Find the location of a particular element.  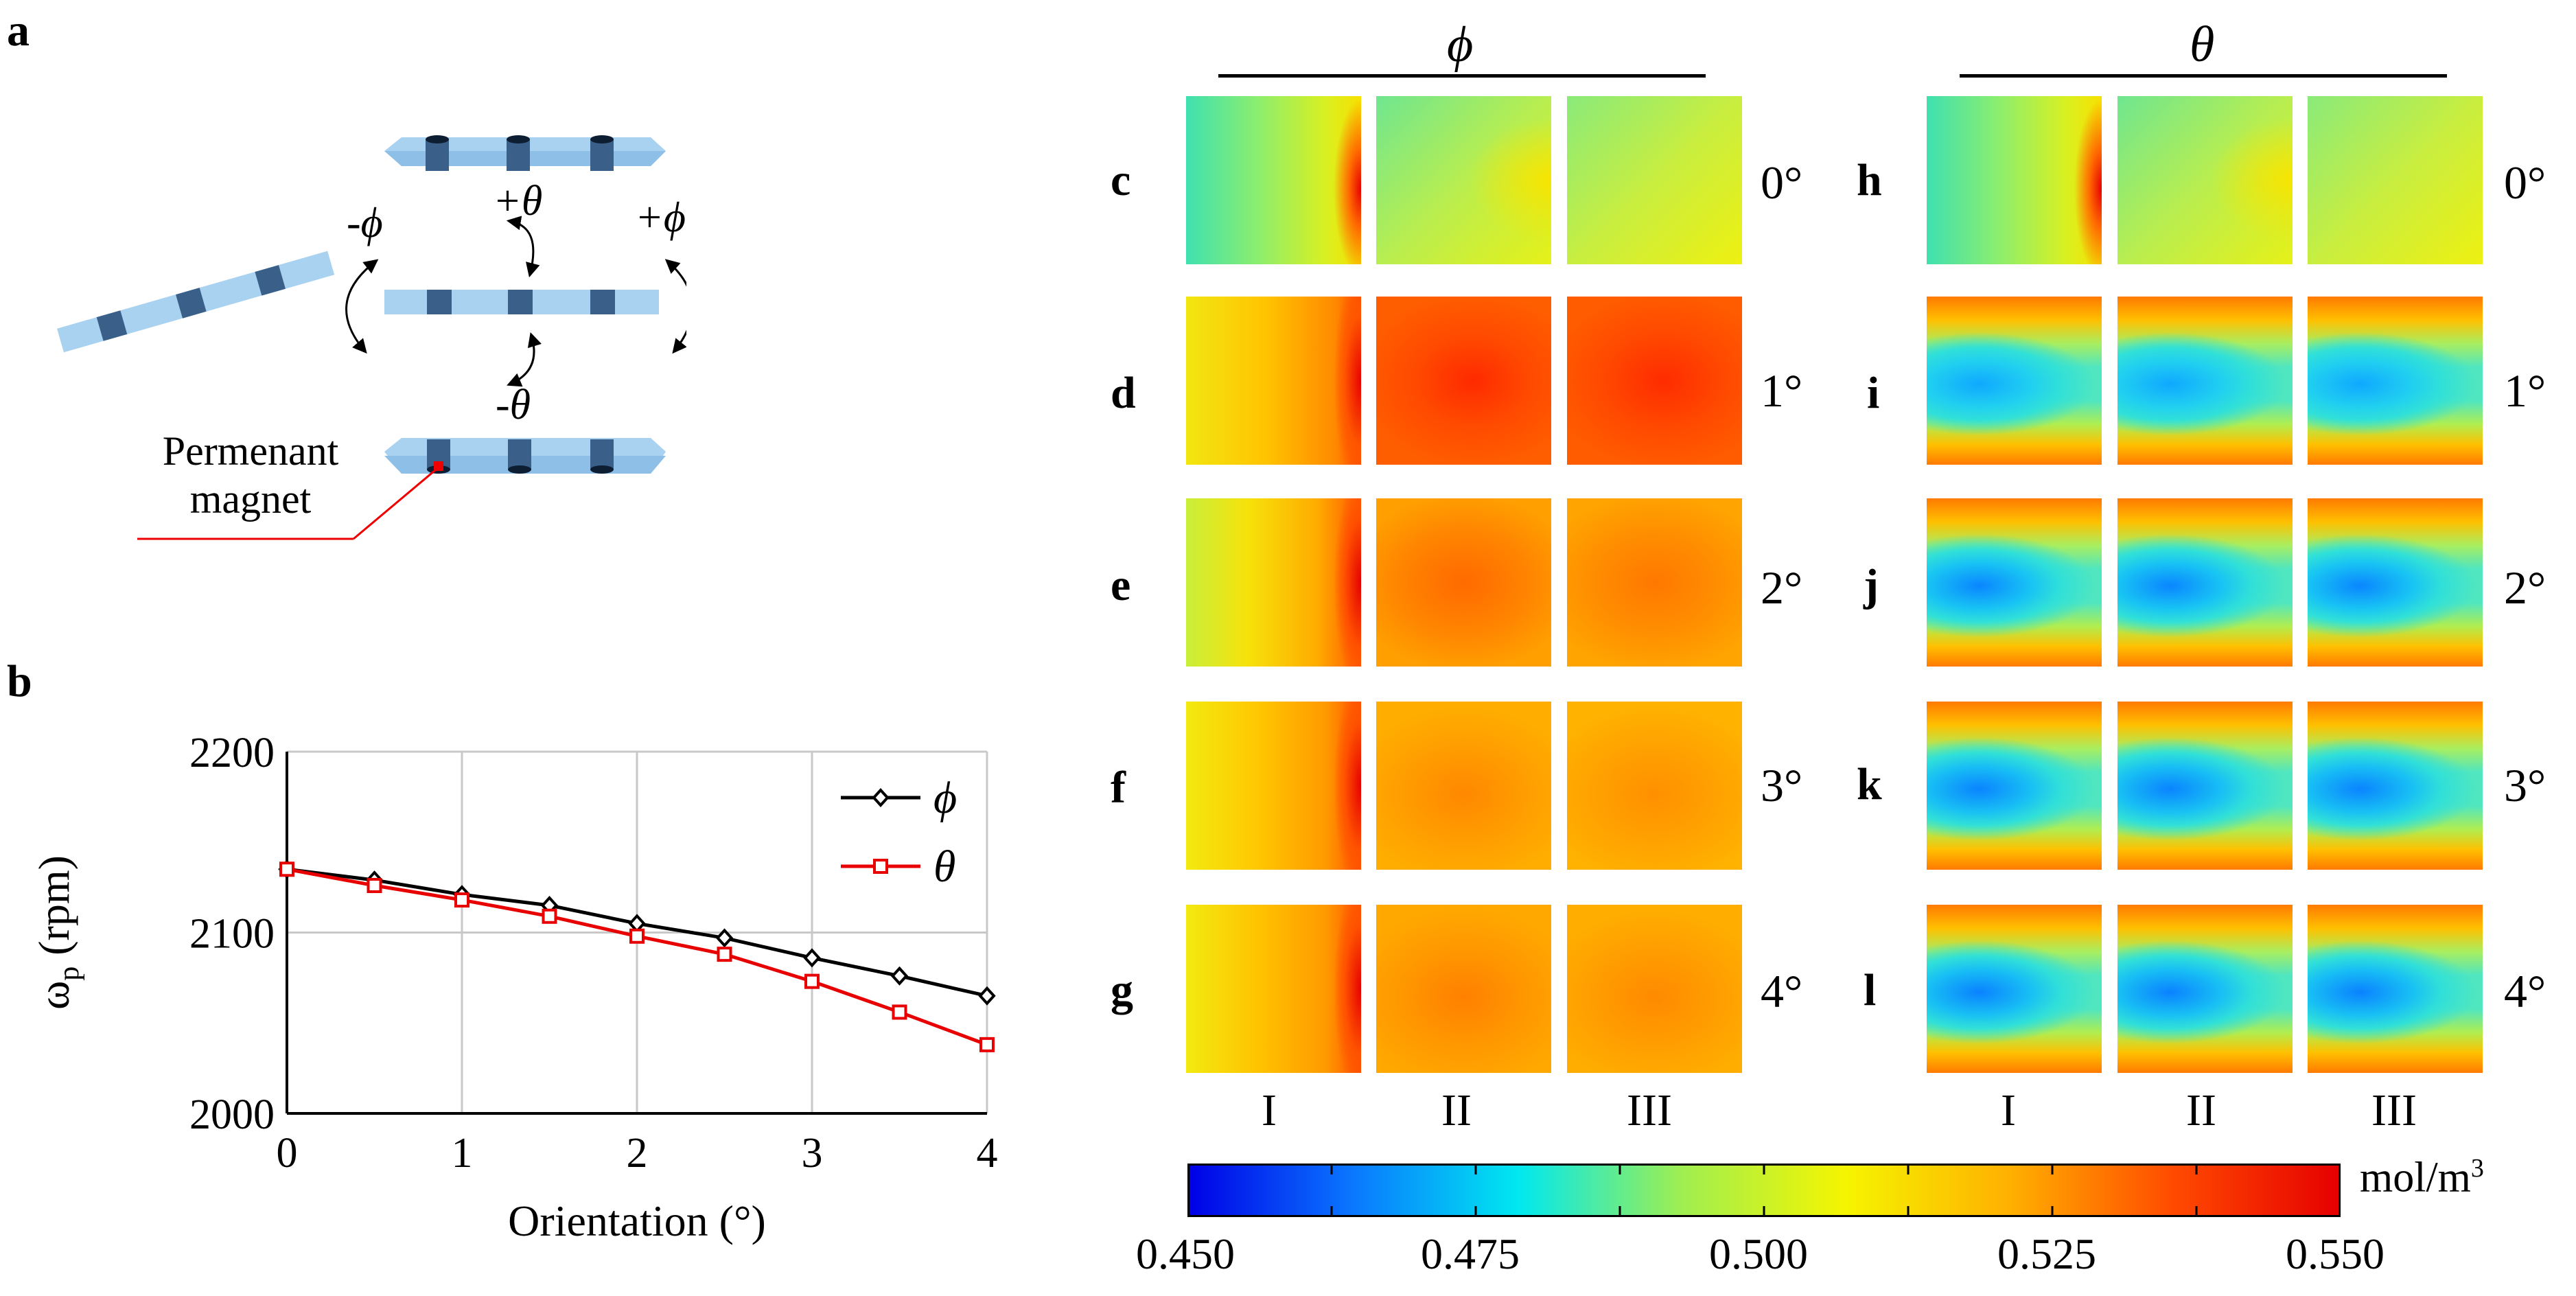

theta-tile-row0-col-III is located at coordinates (2395, 180).